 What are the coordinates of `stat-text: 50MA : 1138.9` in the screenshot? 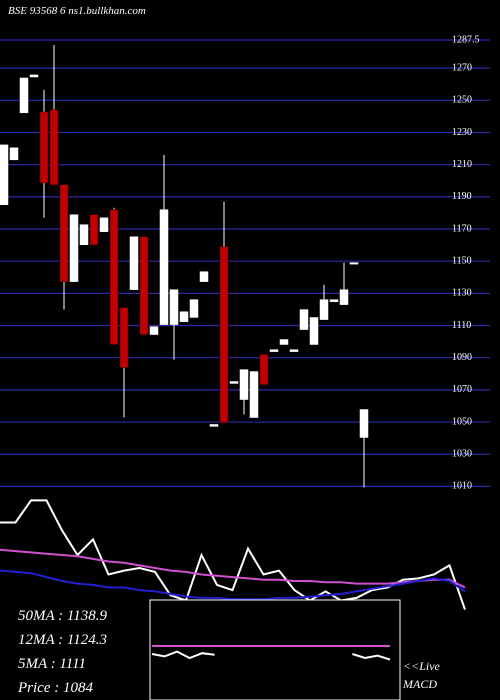 It's located at (63, 616).